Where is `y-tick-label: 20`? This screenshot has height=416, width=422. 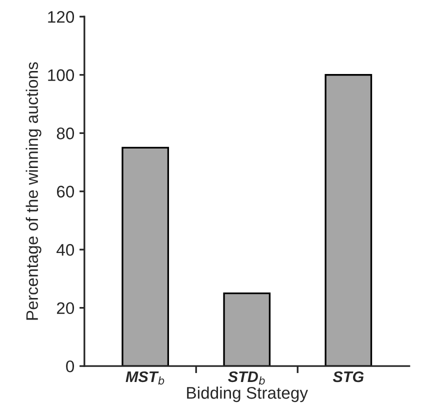
y-tick-label: 20 is located at coordinates (65, 308).